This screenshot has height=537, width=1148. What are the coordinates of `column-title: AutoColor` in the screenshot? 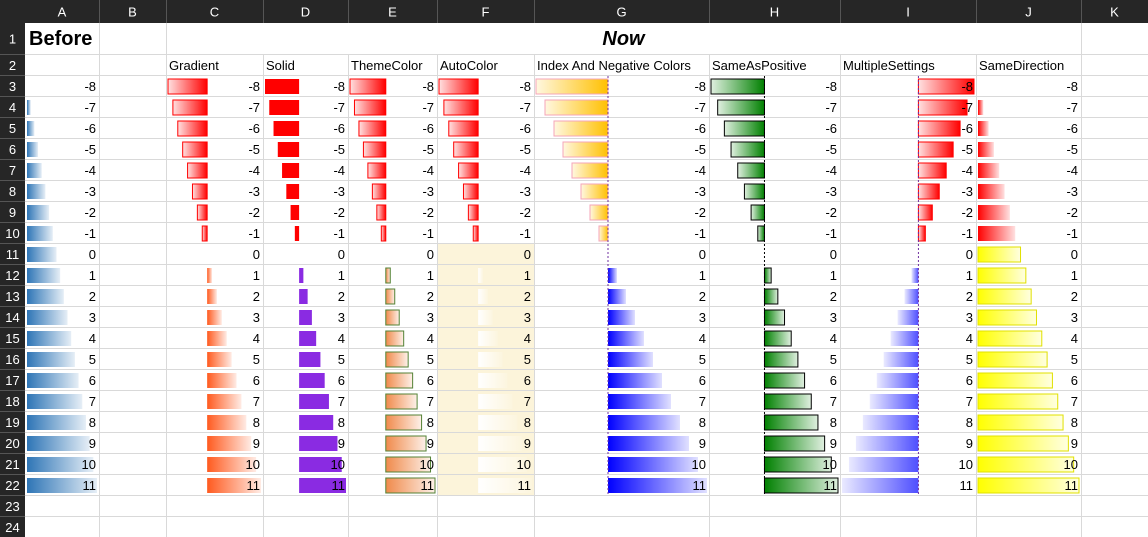 It's located at (469, 65).